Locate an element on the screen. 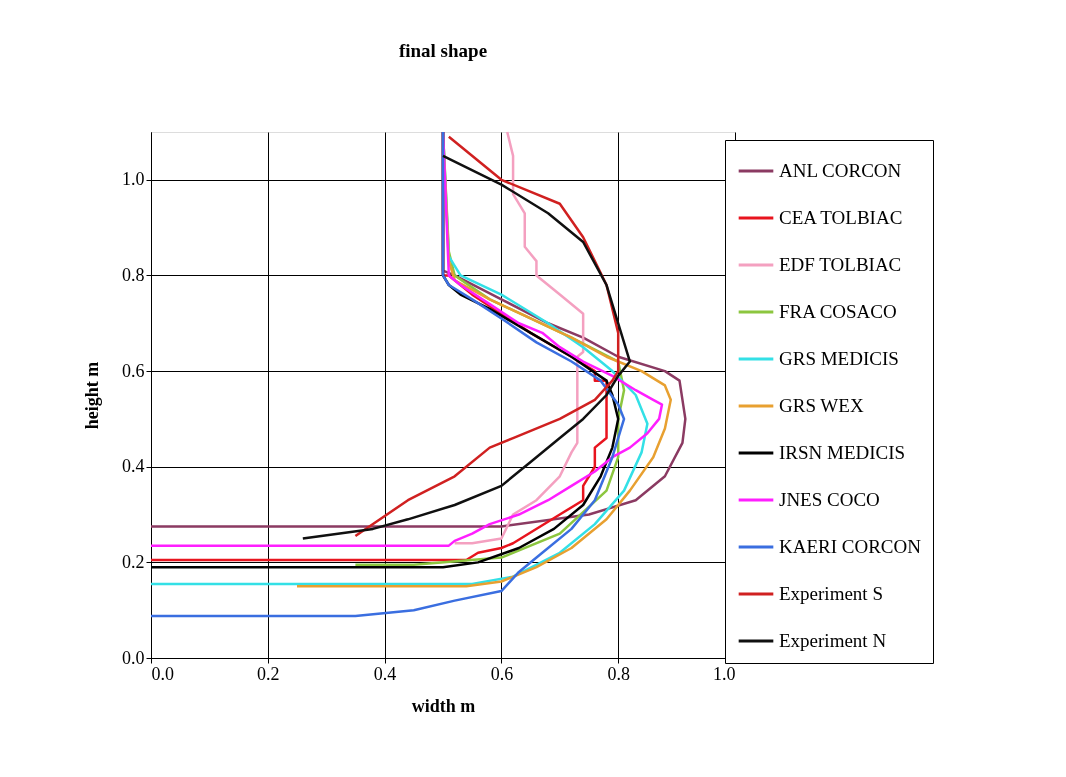  y-tick-label: 0.6 is located at coordinates (133, 370).